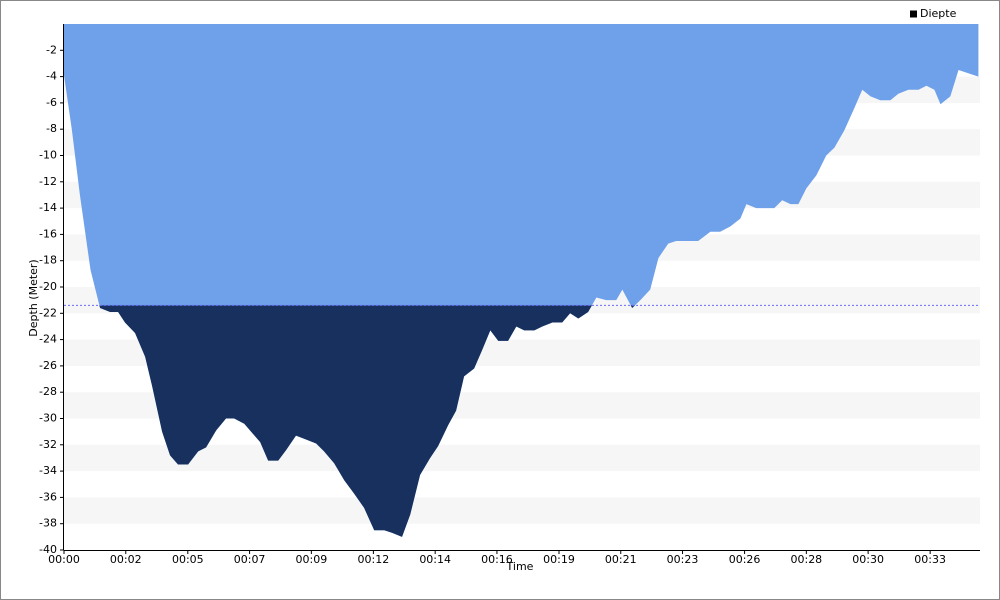 Image resolution: width=1000 pixels, height=600 pixels. What do you see at coordinates (930, 559) in the screenshot?
I see `x-tick-label: 00:33` at bounding box center [930, 559].